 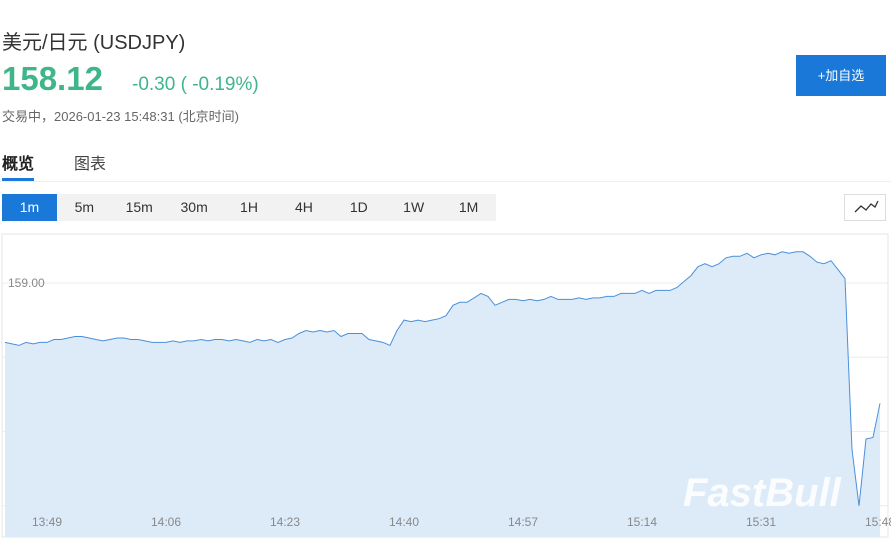 What do you see at coordinates (52, 78) in the screenshot?
I see `price: 158.12` at bounding box center [52, 78].